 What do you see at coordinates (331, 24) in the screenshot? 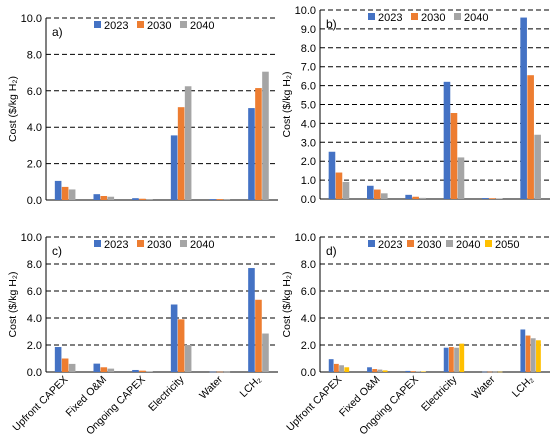
I see `panel-label: b)` at bounding box center [331, 24].